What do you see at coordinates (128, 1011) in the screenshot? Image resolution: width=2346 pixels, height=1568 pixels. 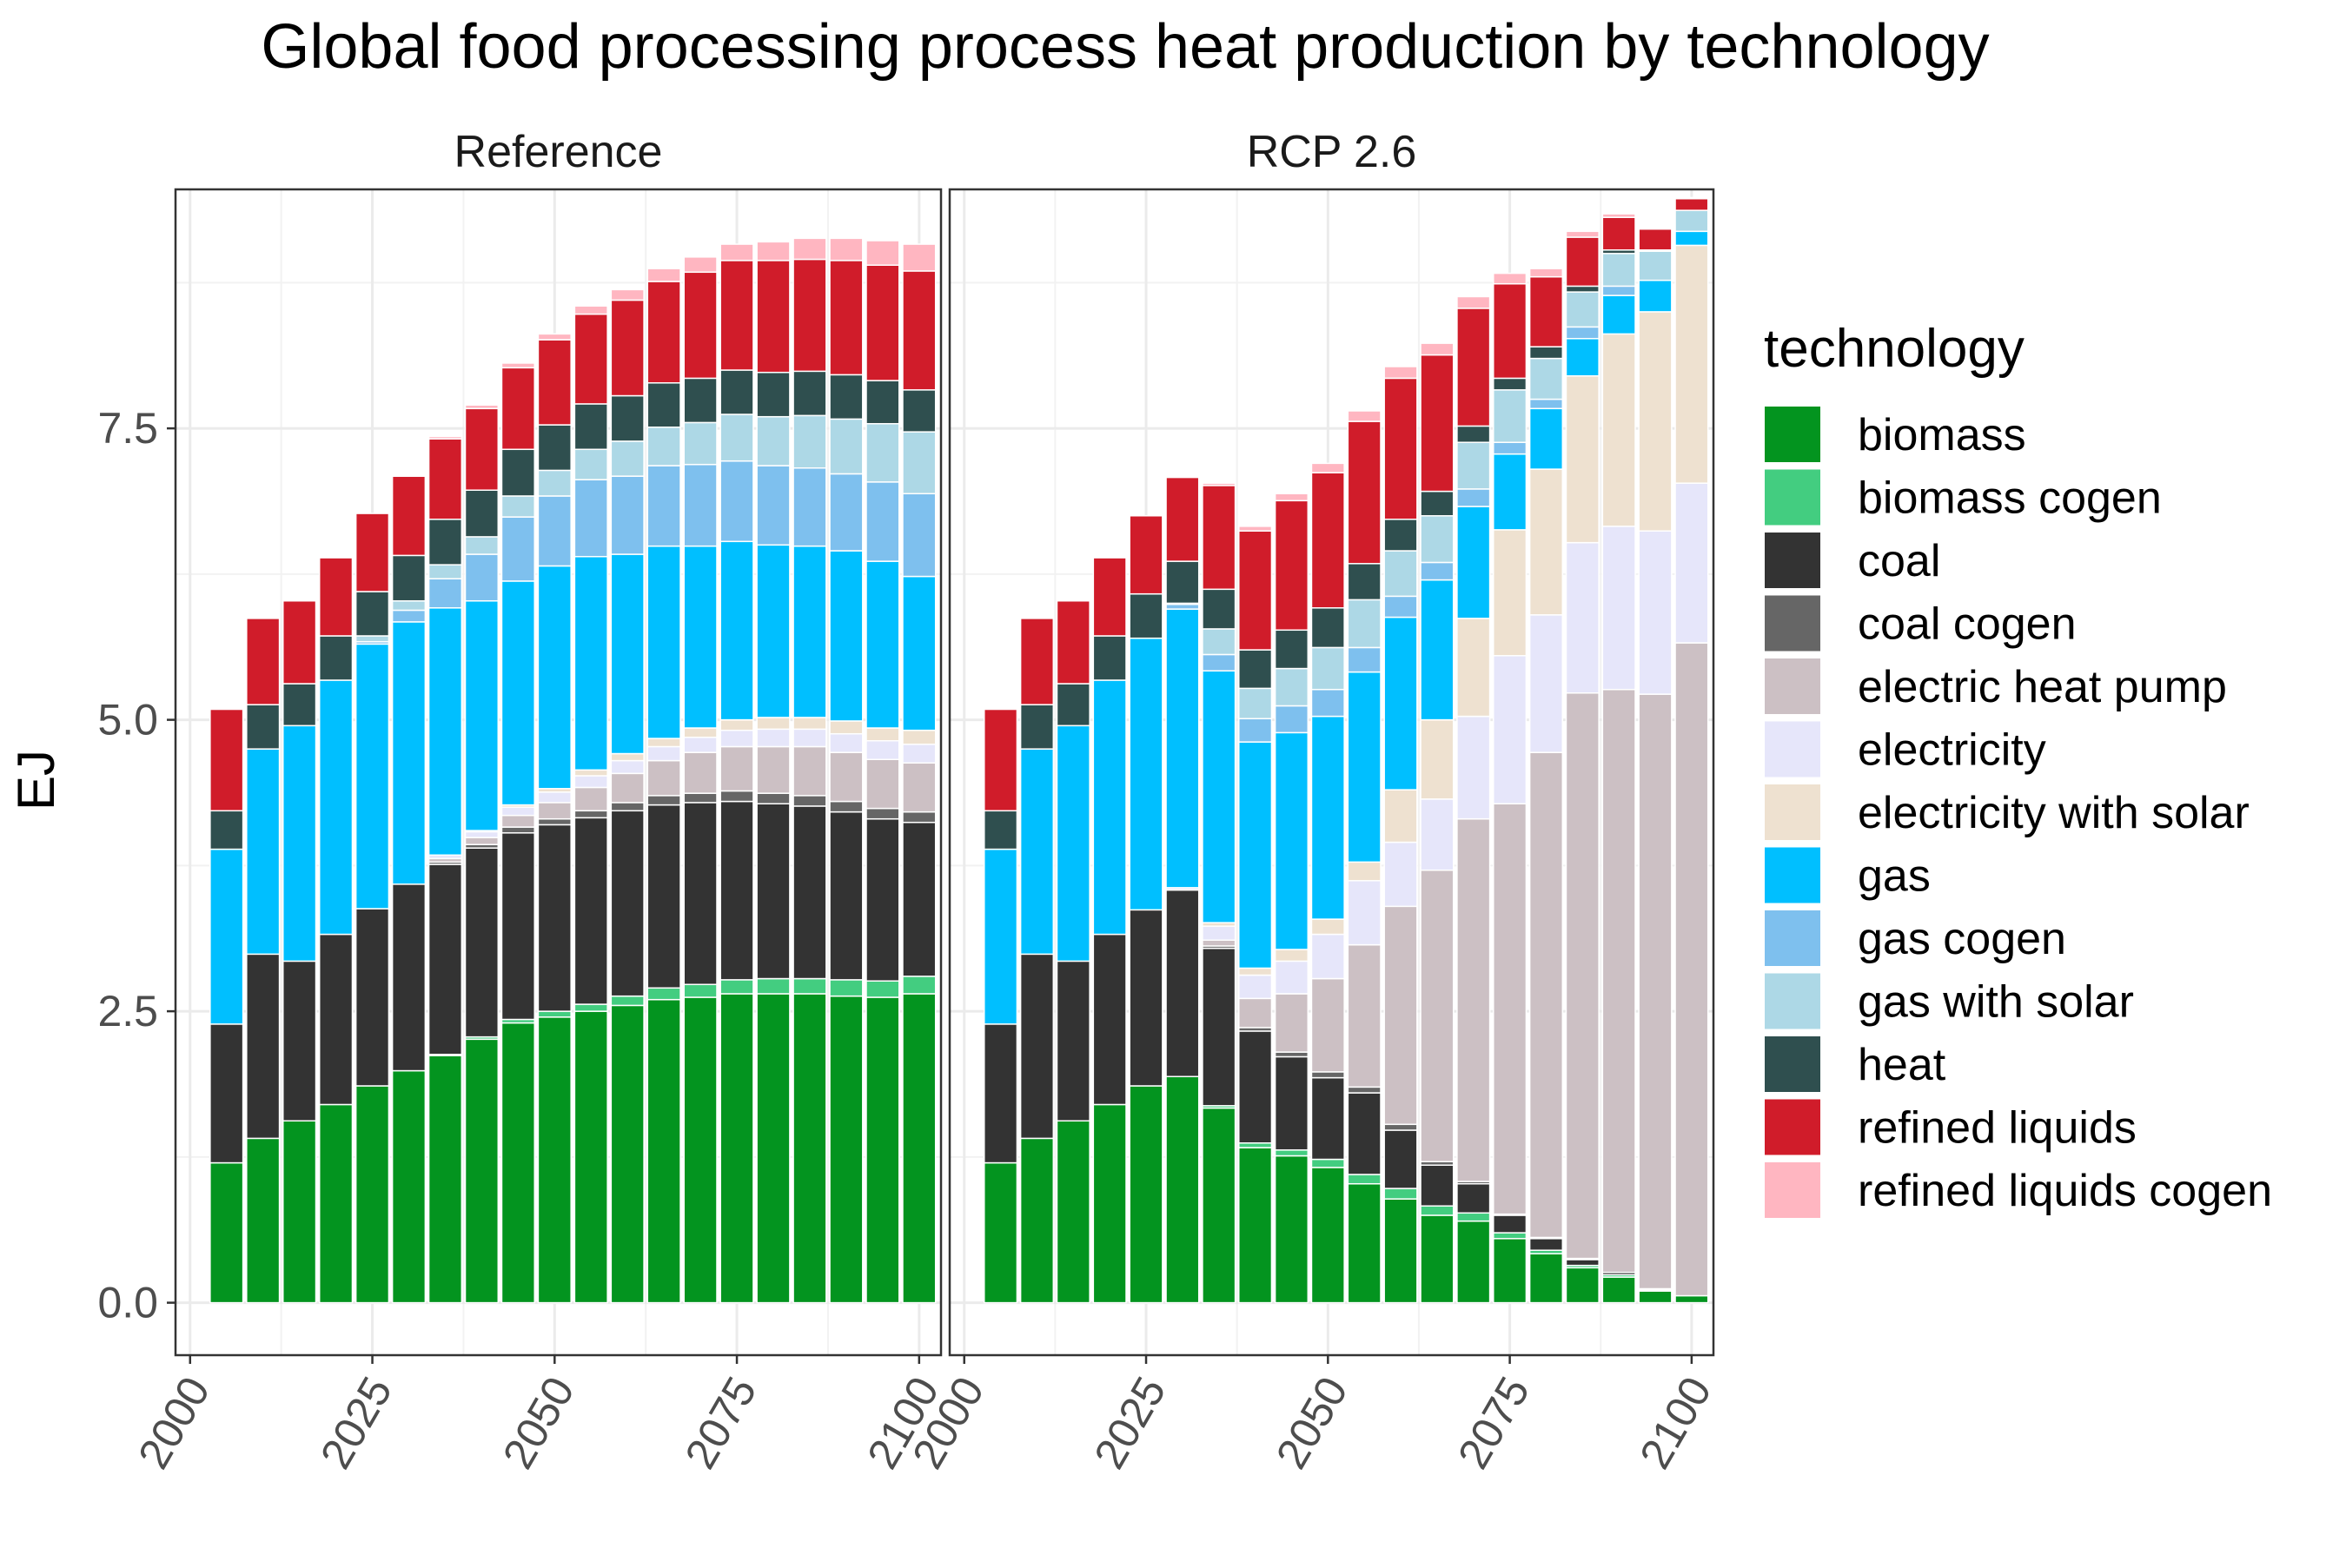 I see `y-tick-label: 2.5` at bounding box center [128, 1011].